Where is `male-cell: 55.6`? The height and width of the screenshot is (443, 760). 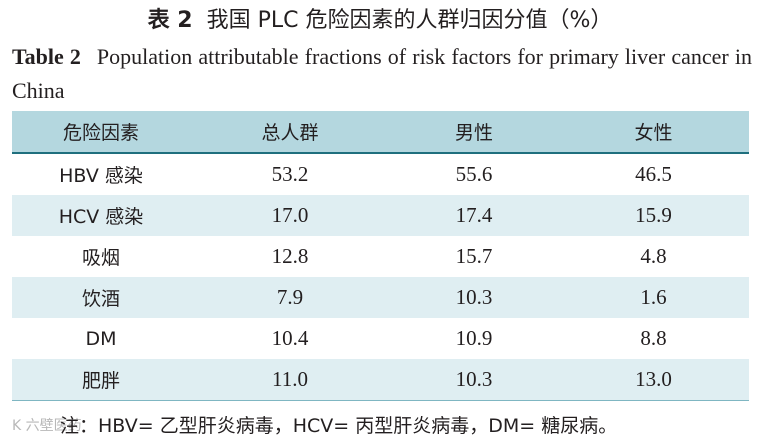
male-cell: 55.6 is located at coordinates (474, 174).